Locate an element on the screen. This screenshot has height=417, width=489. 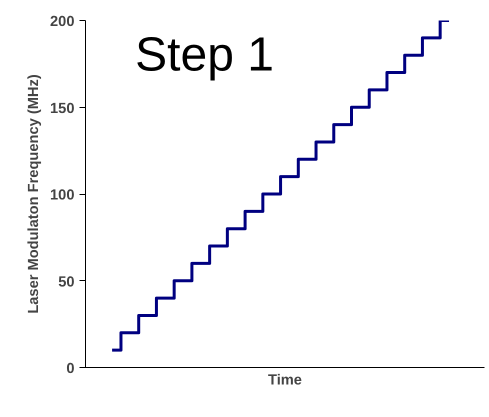
y-tick-label: 100 is located at coordinates (62, 196).